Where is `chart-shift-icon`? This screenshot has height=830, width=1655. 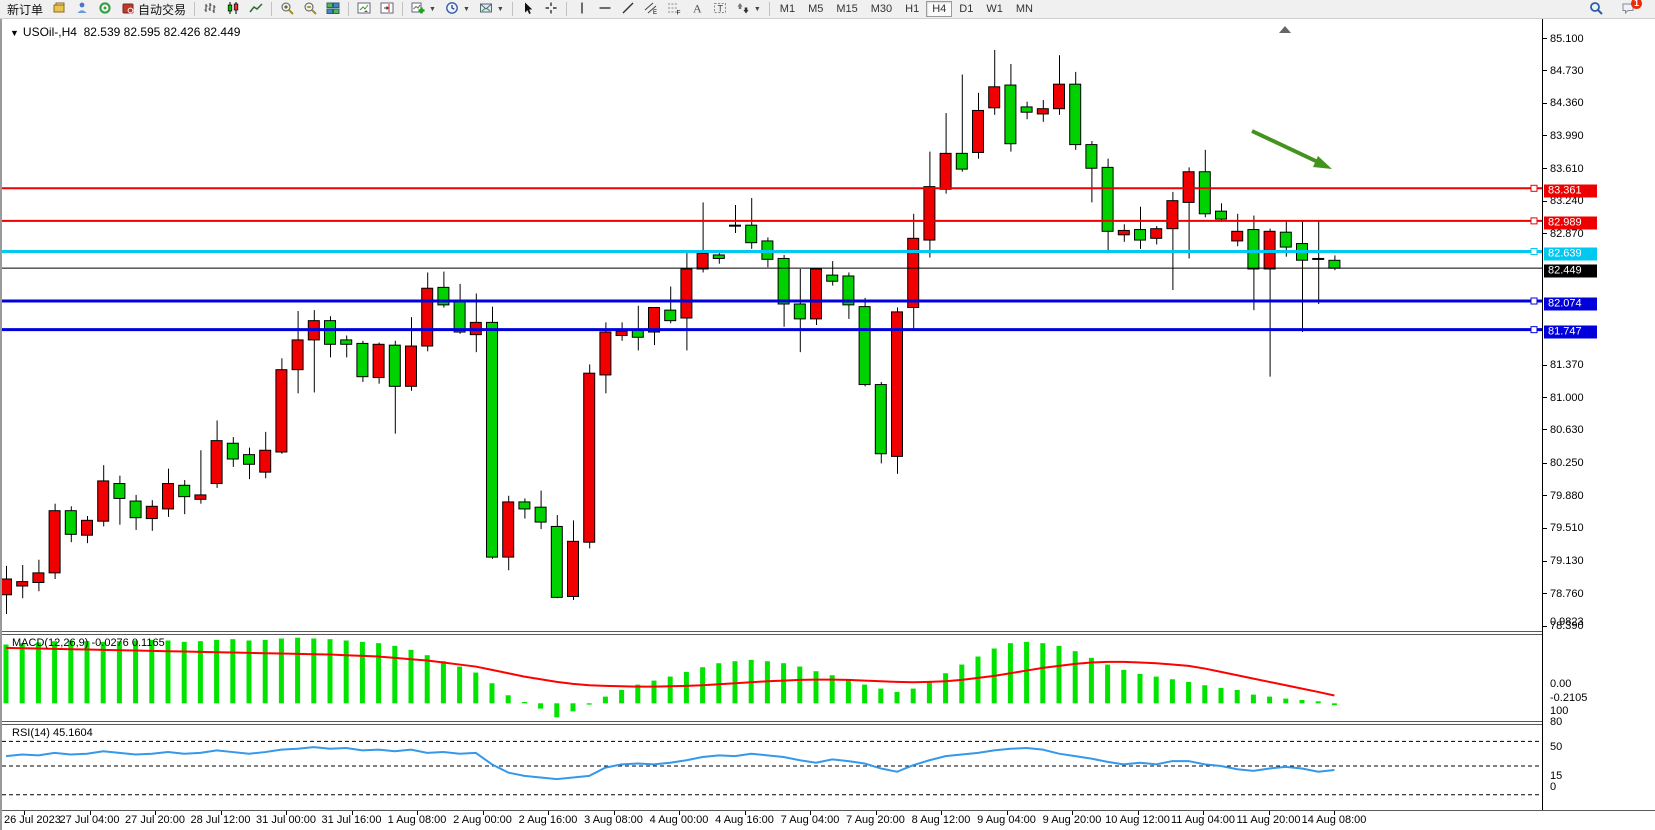 chart-shift-icon is located at coordinates (387, 9).